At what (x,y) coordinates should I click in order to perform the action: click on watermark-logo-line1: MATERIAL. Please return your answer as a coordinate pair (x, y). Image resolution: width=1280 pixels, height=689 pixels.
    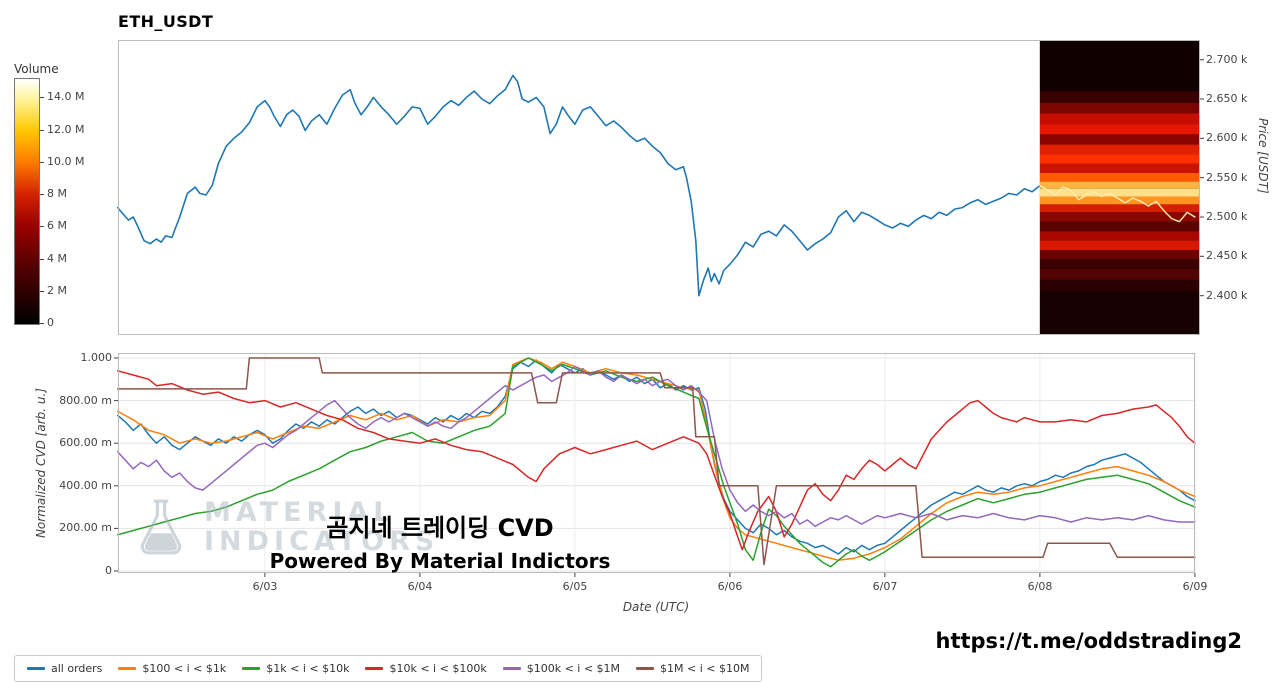
    Looking at the image, I should click on (300, 512).